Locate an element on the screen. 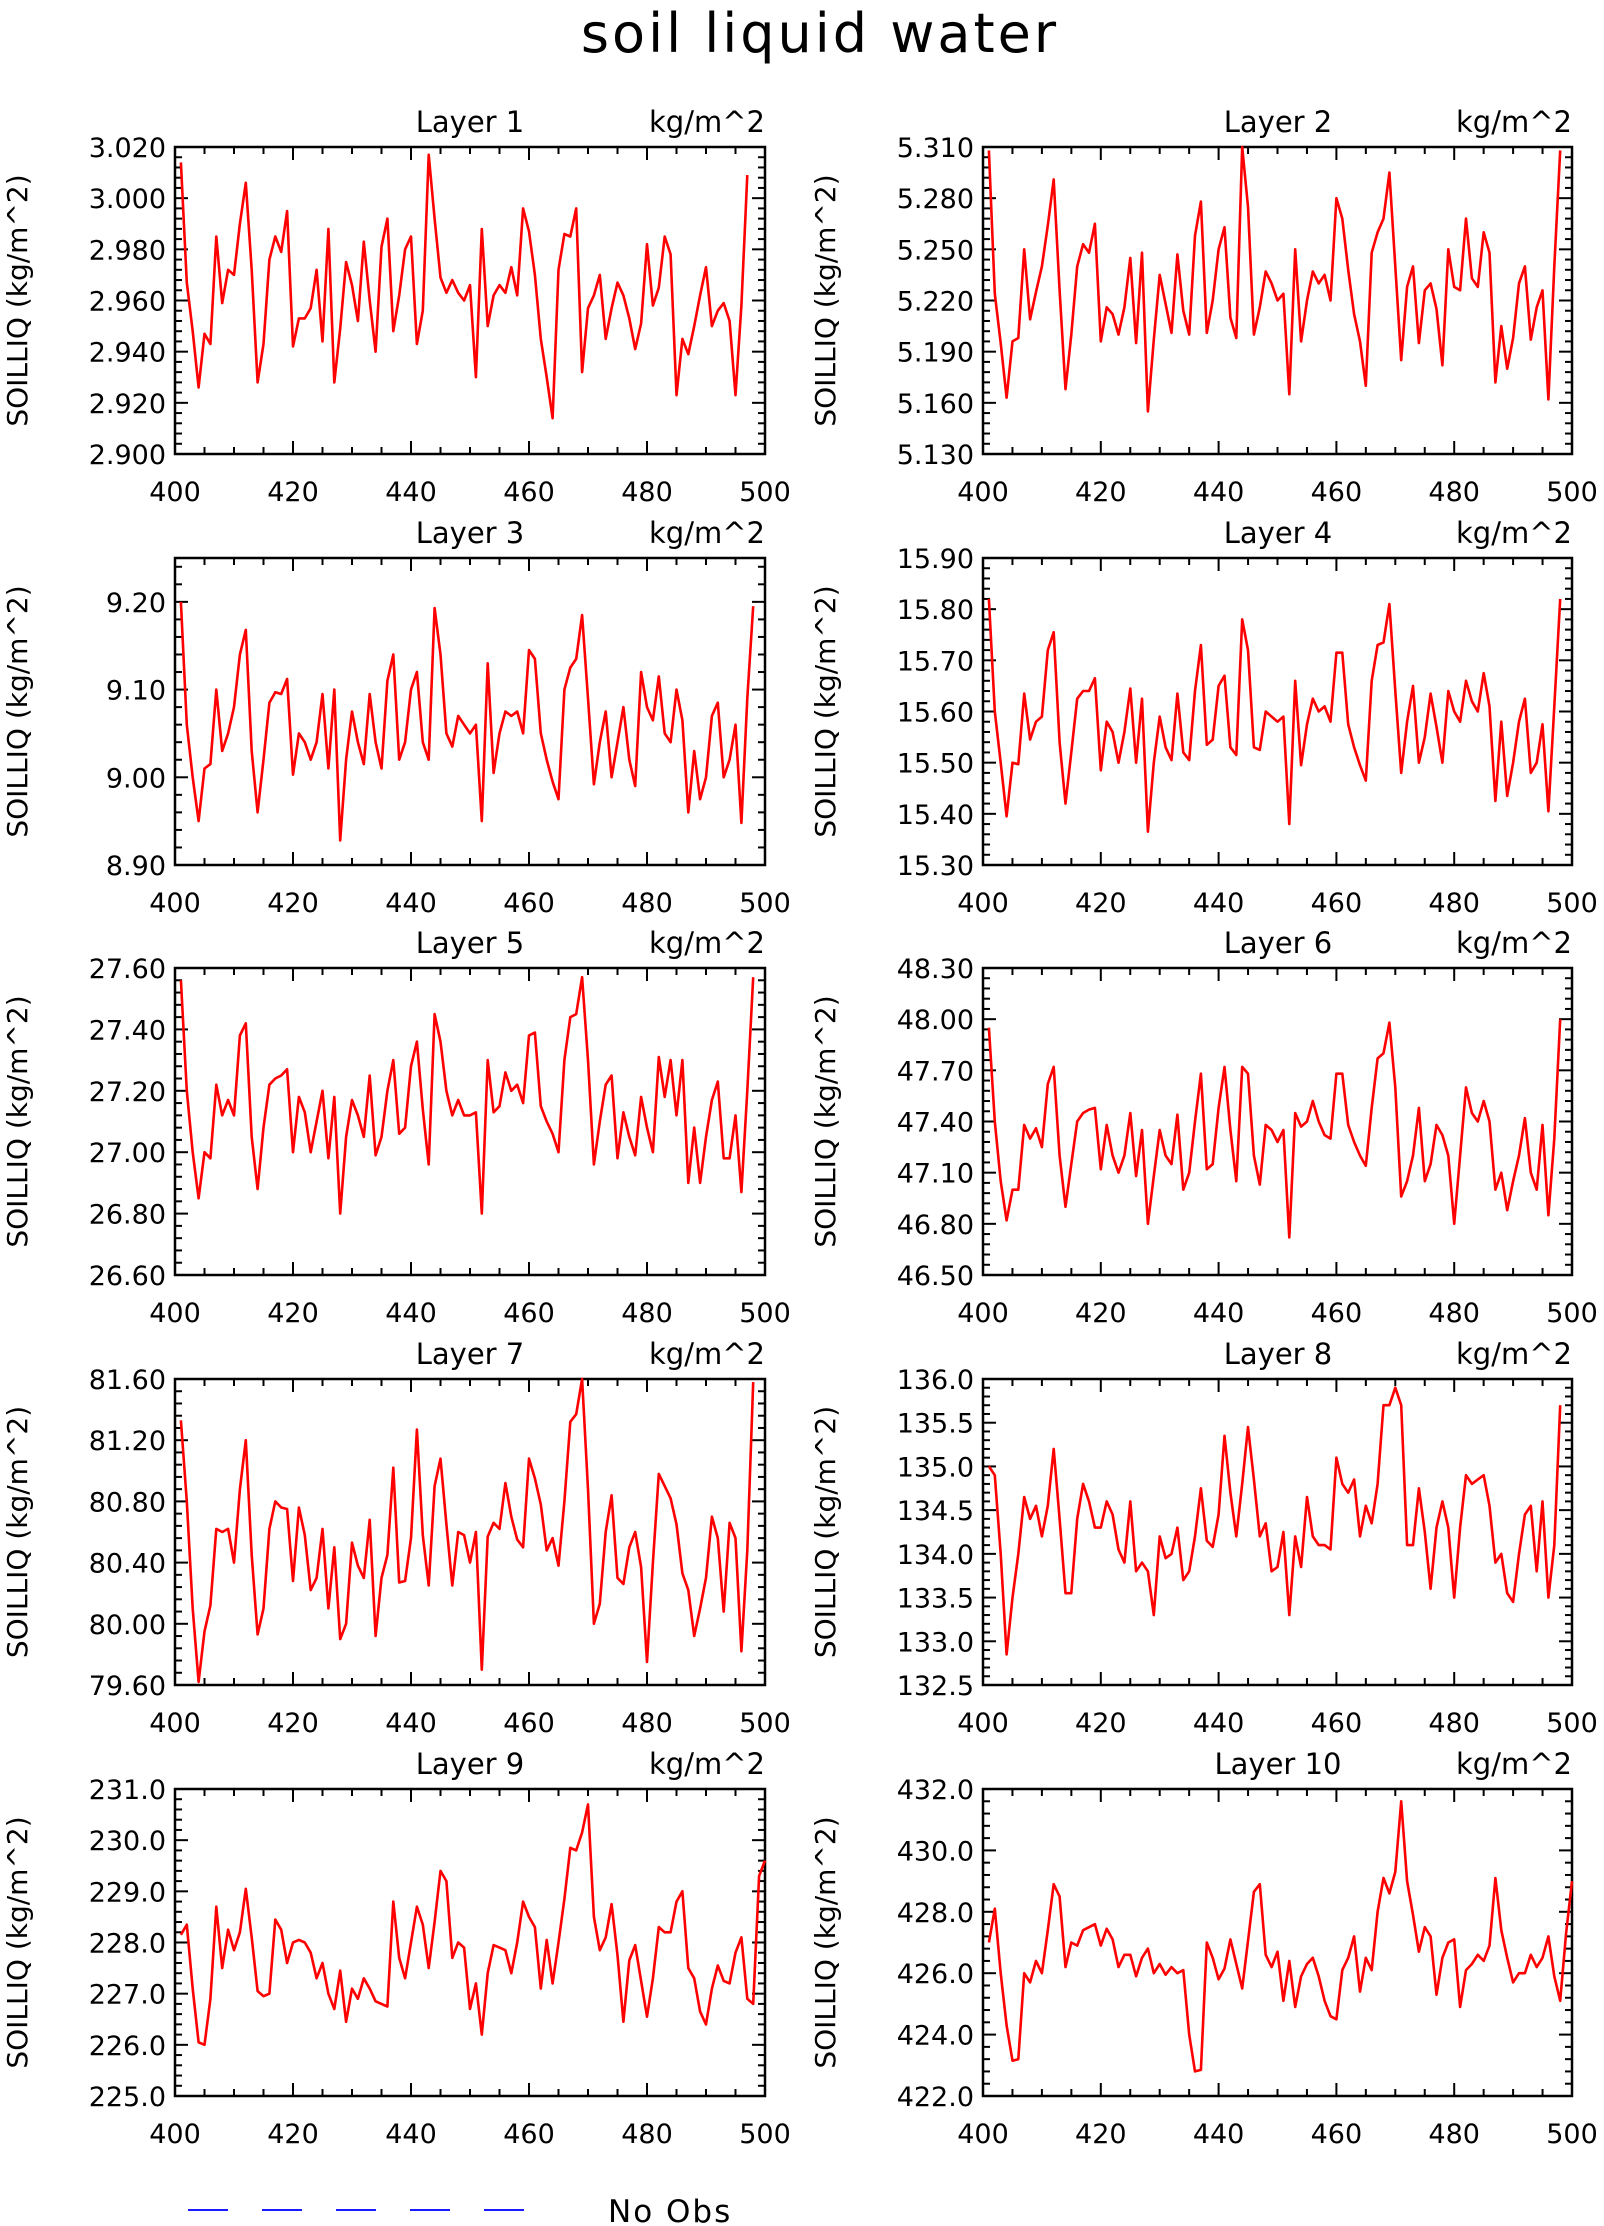 This screenshot has width=1604, height=2226. panel-5-title: Layer 5 is located at coordinates (470, 943).